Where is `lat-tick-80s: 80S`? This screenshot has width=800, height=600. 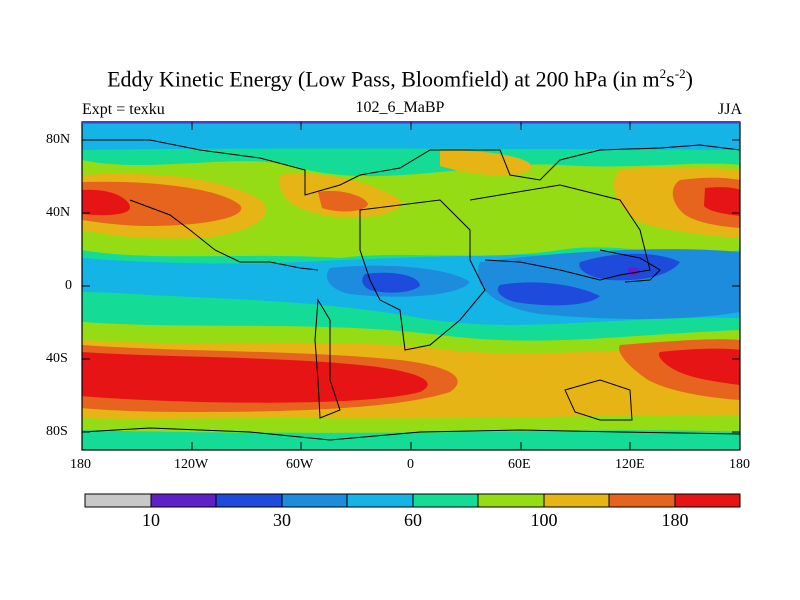 lat-tick-80s: 80S is located at coordinates (57, 431).